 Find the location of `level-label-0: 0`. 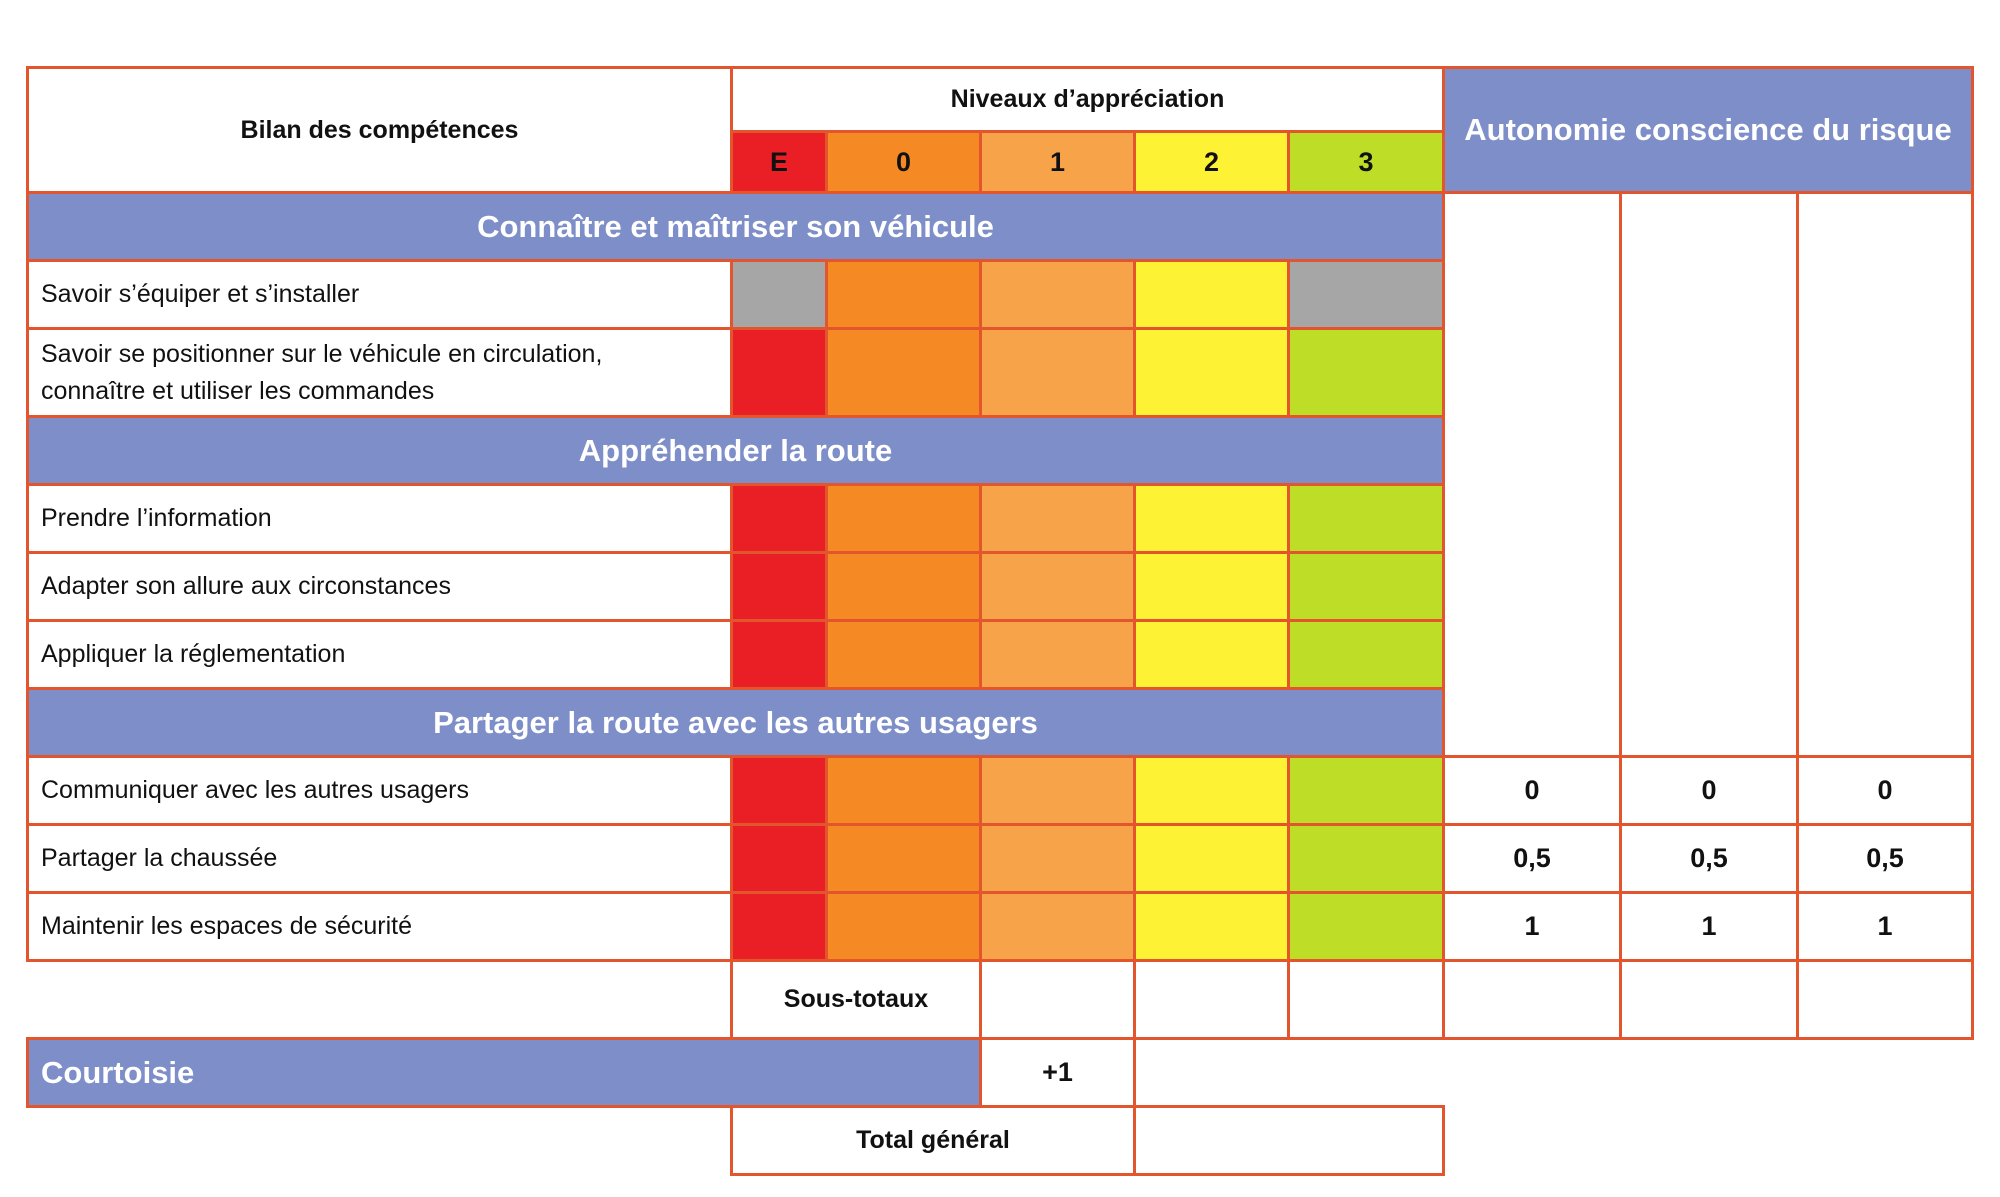

level-label-0: 0 is located at coordinates (903, 161).